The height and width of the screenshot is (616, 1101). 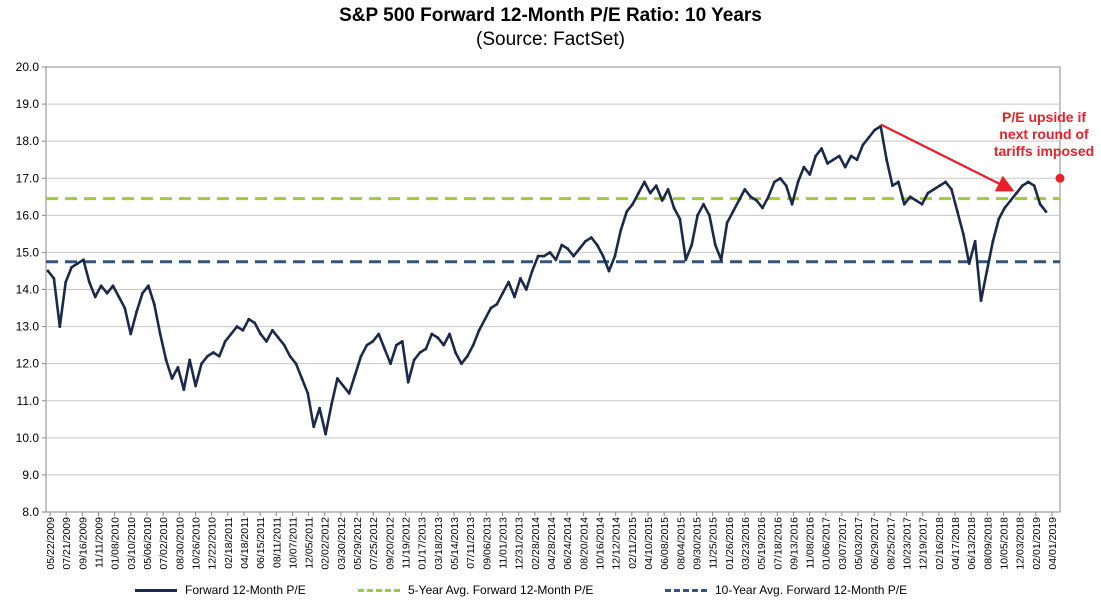 What do you see at coordinates (67, 543) in the screenshot?
I see `x-tick-label: 07/21/2009` at bounding box center [67, 543].